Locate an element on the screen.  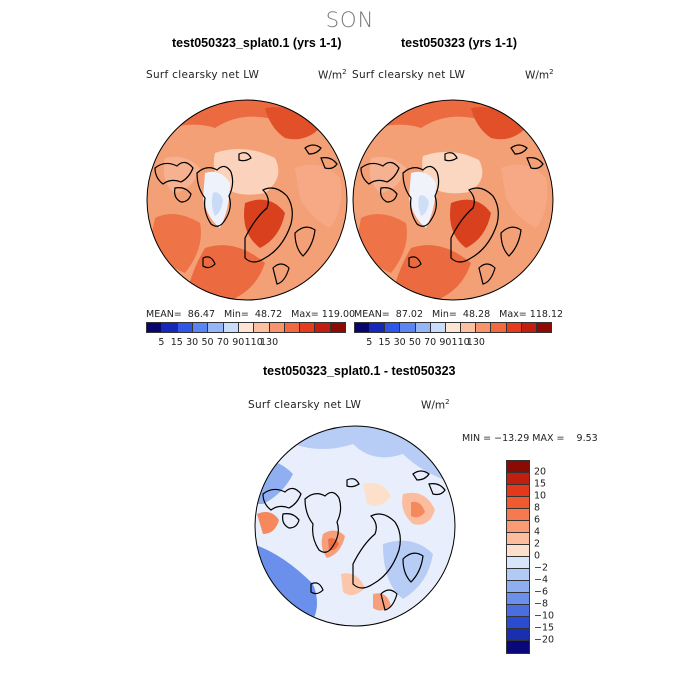
figure-title: SON is located at coordinates (350, 20).